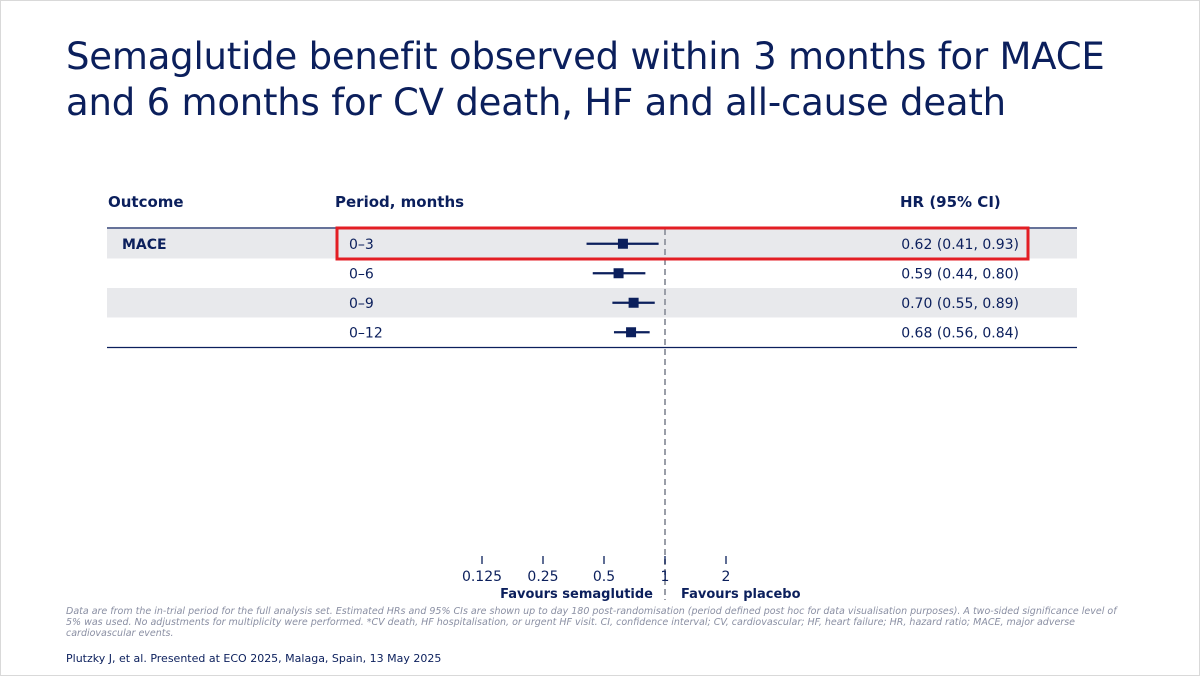 This screenshot has width=1200, height=676. I want to click on row-outcome-label: MACE, so click(144, 245).